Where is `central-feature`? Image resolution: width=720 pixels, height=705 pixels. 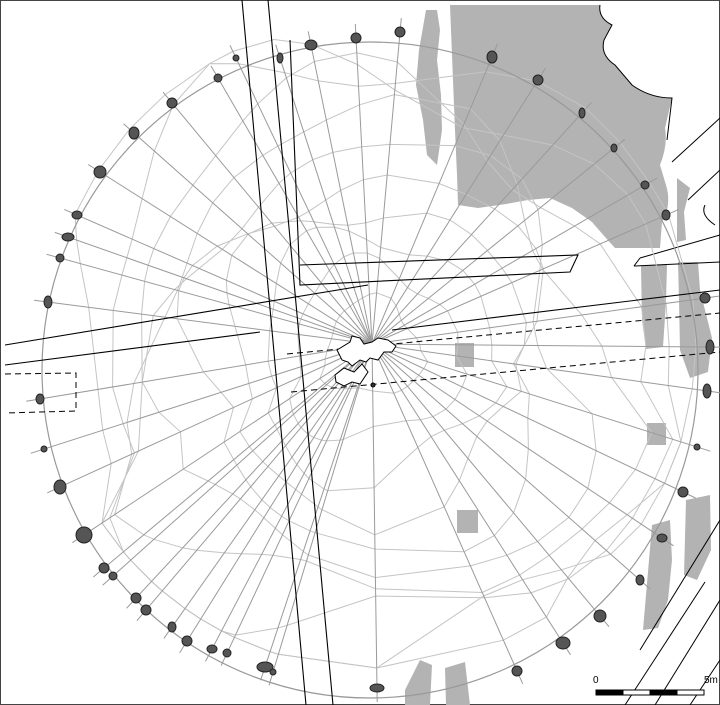
central-feature is located at coordinates (365, 361).